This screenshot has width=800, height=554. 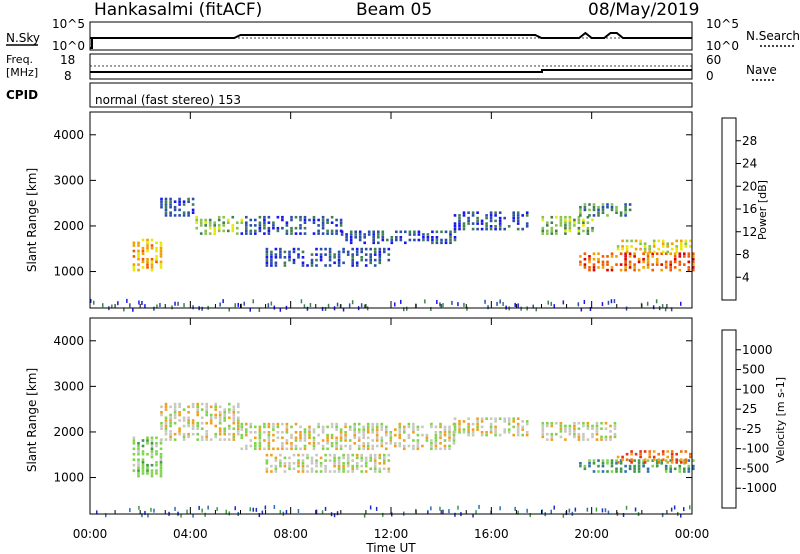 What do you see at coordinates (32, 420) in the screenshot?
I see `velocity-y-label: Slant Range [km]` at bounding box center [32, 420].